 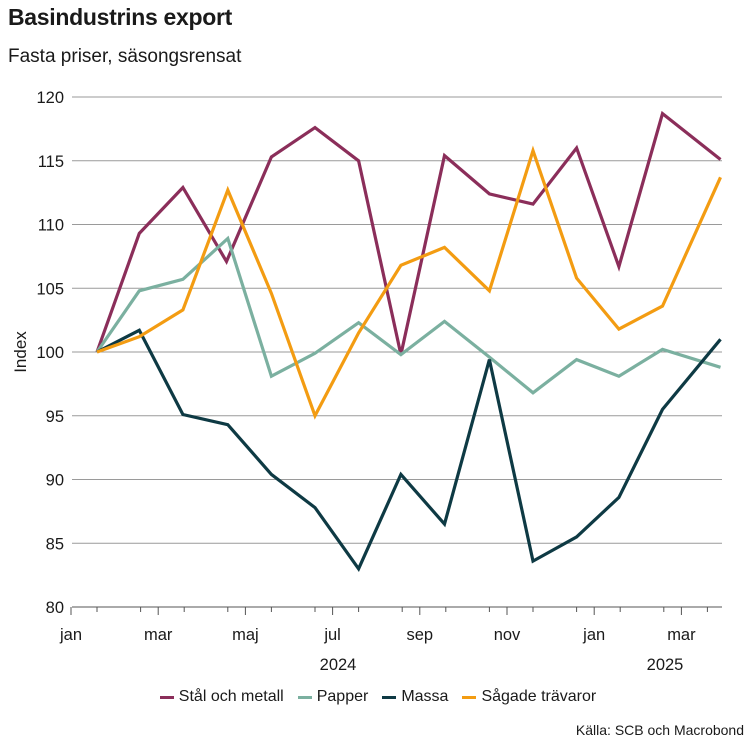 I want to click on legend-label-massa: Massa, so click(x=425, y=696).